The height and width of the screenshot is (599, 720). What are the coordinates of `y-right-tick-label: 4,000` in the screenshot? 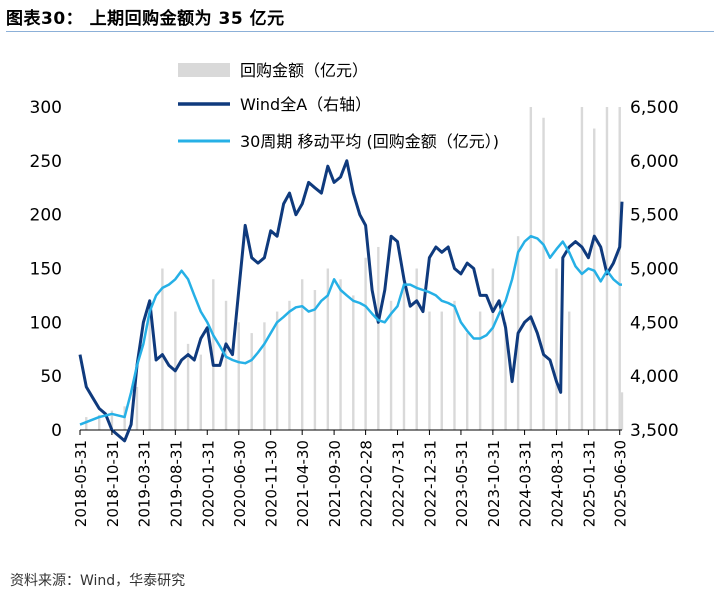 It's located at (654, 377).